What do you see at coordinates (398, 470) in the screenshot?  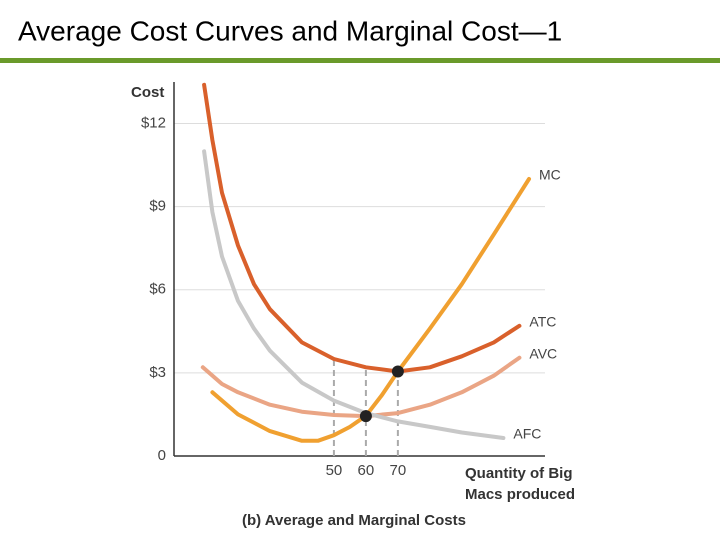 I see `x-tick-label: 70` at bounding box center [398, 470].